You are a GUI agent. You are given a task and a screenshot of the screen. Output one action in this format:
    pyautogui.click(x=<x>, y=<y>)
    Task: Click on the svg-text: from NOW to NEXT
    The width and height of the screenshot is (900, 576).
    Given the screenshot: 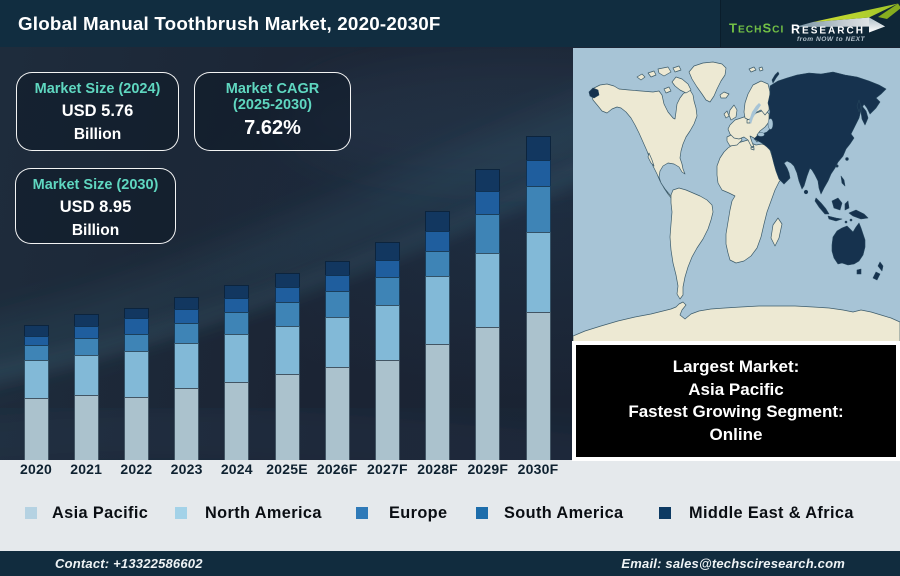 What is the action you would take?
    pyautogui.click(x=831, y=39)
    